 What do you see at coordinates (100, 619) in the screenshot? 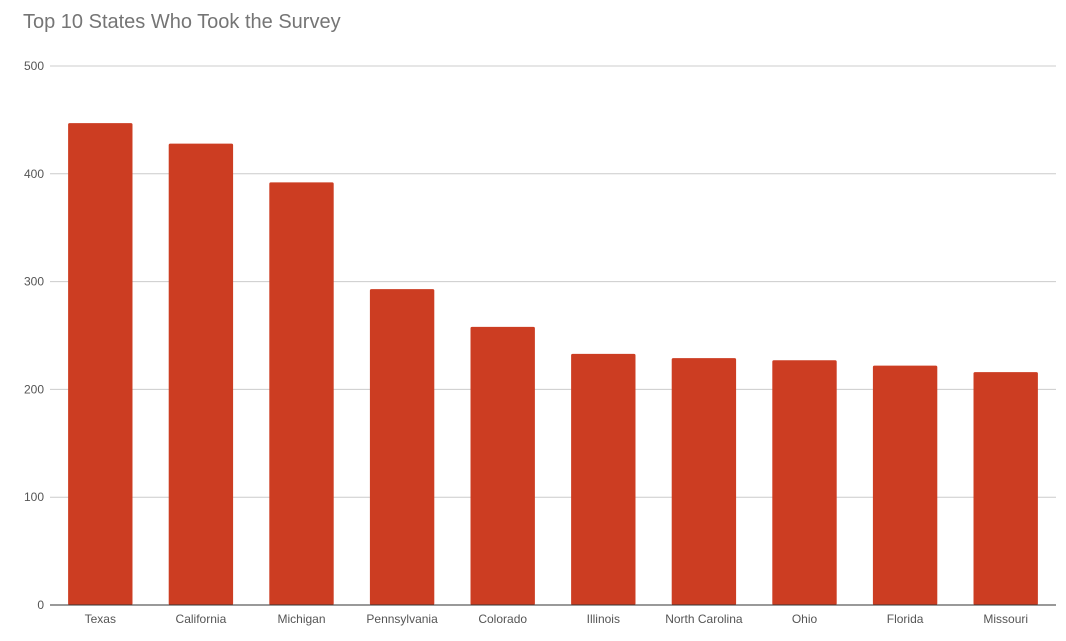
I see `x-tick-label: Texas` at bounding box center [100, 619].